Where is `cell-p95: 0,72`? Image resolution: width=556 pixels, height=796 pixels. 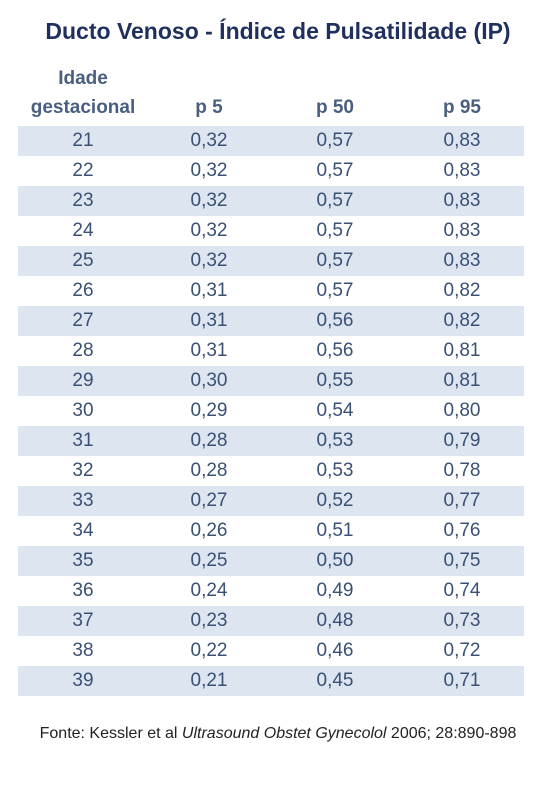
cell-p95: 0,72 is located at coordinates (462, 650).